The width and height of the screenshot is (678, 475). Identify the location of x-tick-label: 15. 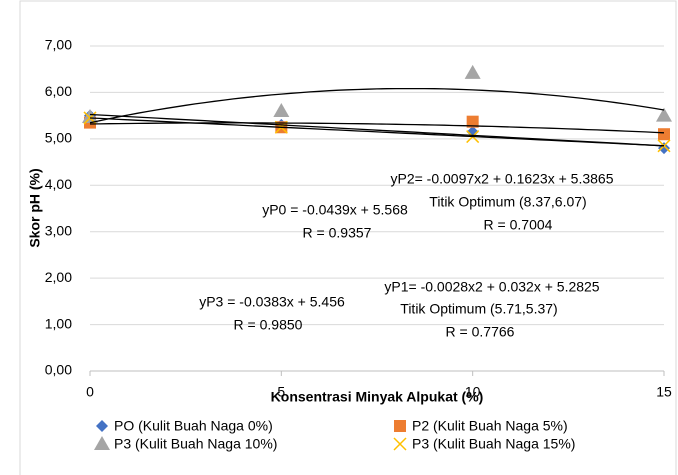
(664, 392).